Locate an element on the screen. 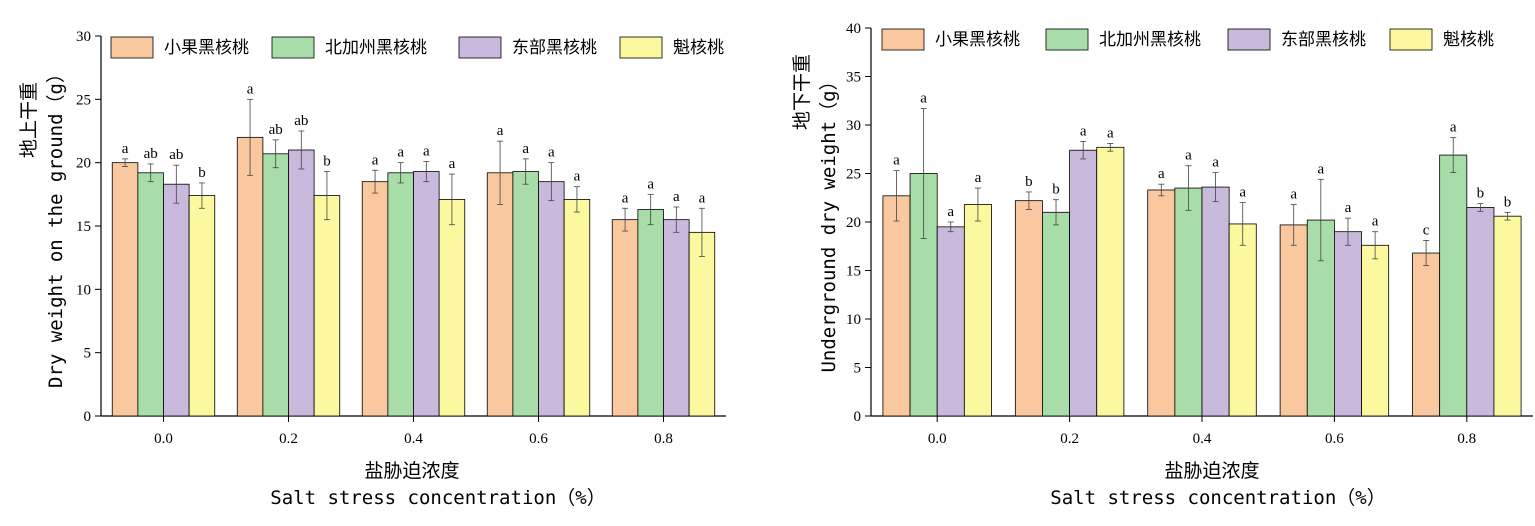 This screenshot has height=526, width=1535. y-axis-title-en: Dry weight on the ground（g） is located at coordinates (56, 226).